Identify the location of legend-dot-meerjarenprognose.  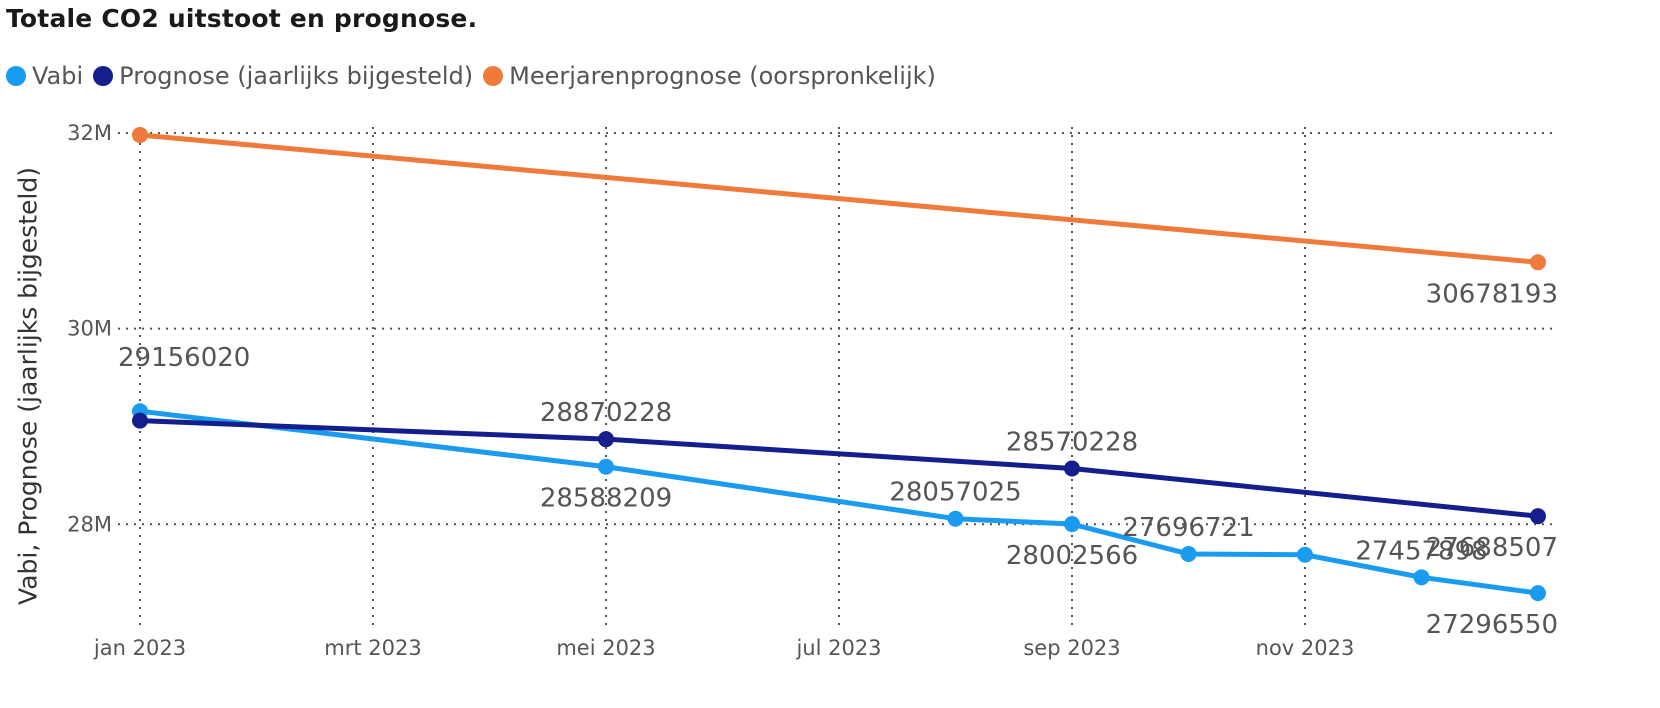
(493, 76).